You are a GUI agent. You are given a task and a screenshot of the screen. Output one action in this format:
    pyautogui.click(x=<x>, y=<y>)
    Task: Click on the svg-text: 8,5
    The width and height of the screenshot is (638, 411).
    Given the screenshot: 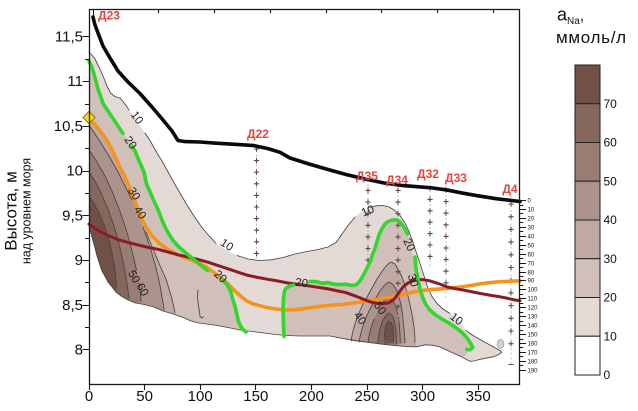 What is the action you would take?
    pyautogui.click(x=72, y=305)
    